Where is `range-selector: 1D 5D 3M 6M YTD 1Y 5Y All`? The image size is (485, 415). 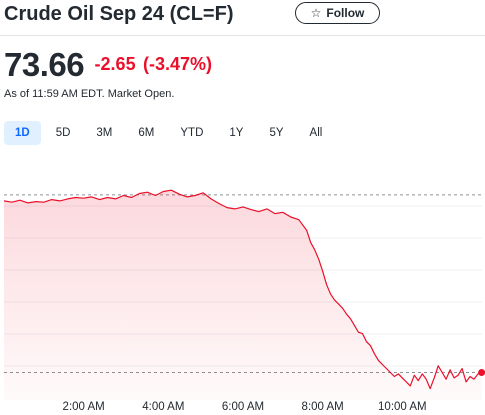 range-selector: 1D 5D 3M 6M YTD 1Y 5Y All is located at coordinates (170, 133).